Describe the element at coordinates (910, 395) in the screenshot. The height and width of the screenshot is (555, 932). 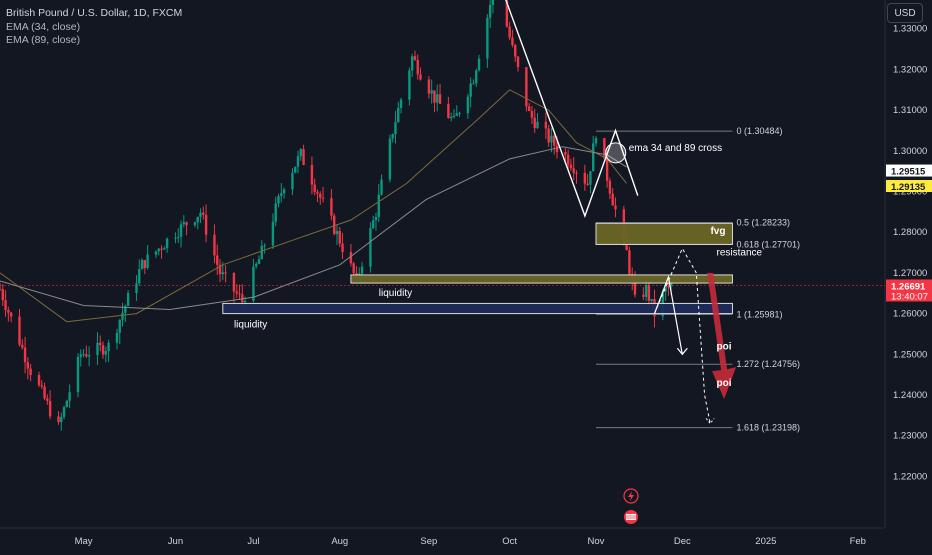
I see `y-tick-label: 1.24000` at that location.